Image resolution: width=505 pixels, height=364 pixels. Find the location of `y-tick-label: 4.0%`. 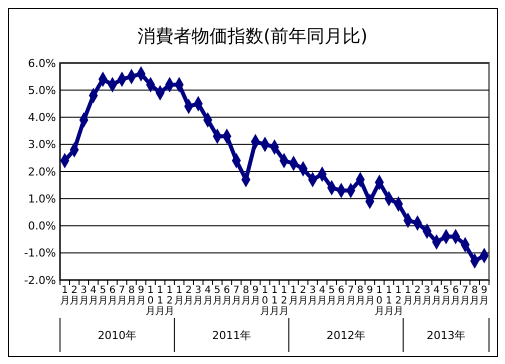

y-tick-label: 4.0% is located at coordinates (42, 117).